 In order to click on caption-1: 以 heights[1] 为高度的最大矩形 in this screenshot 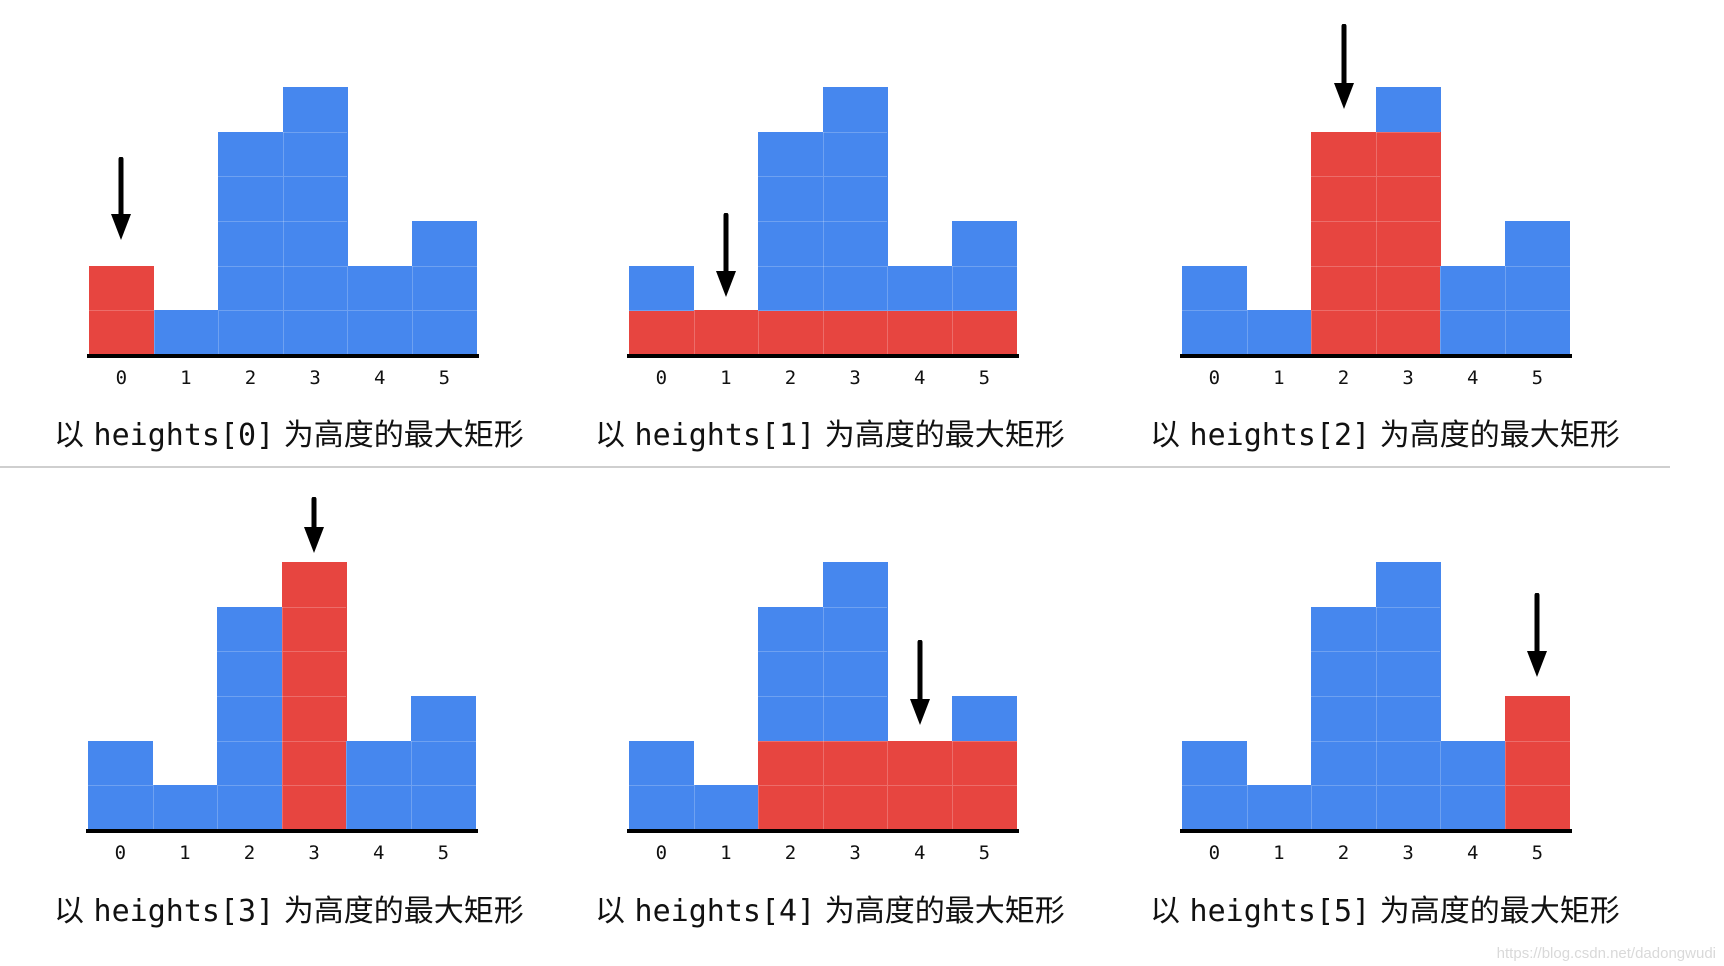, I will do `click(830, 432)`.